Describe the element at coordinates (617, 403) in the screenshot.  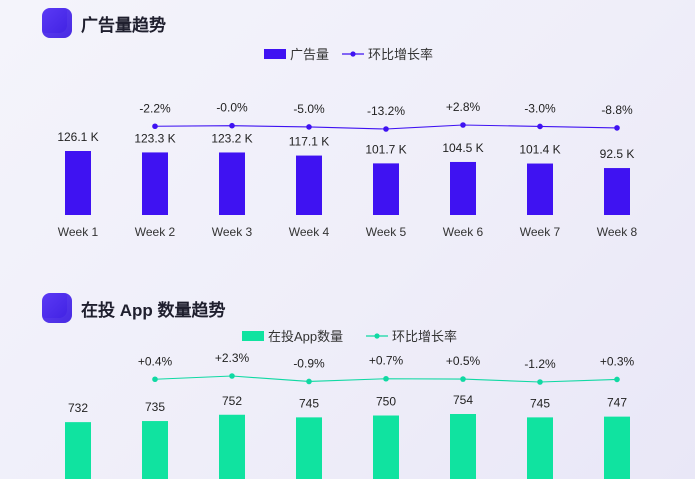
I see `bar-value-label-1-7: 747` at that location.